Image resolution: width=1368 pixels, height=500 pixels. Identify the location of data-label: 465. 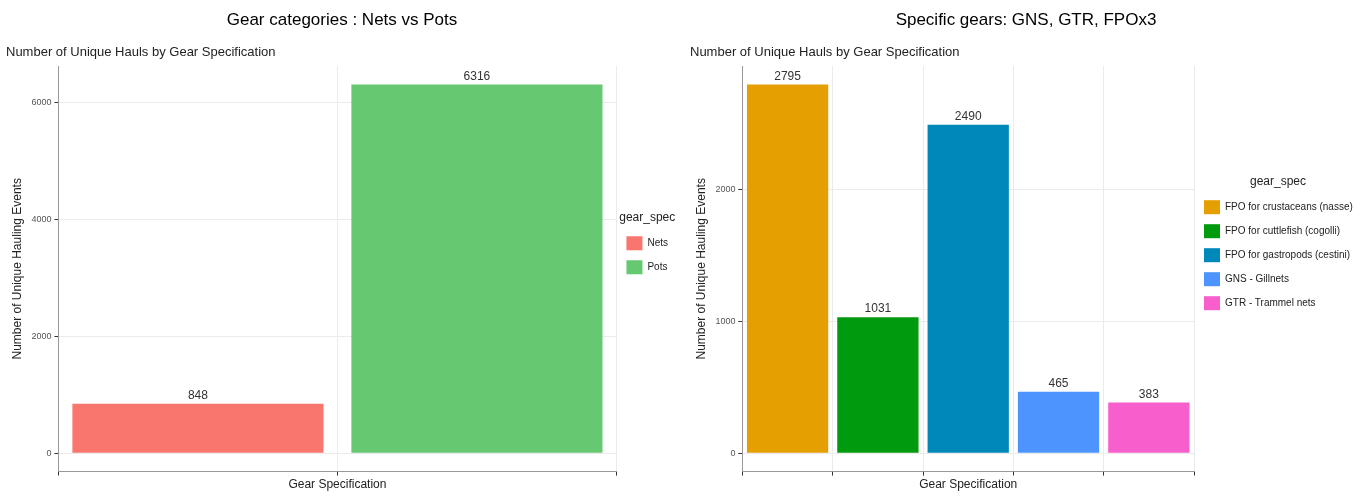
(1058, 383).